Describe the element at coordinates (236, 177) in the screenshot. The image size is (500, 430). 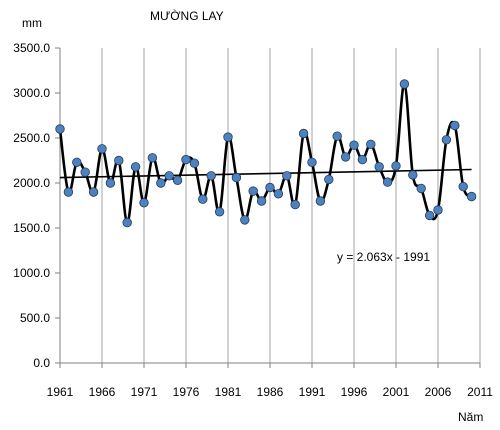
I see `data-point-1982` at that location.